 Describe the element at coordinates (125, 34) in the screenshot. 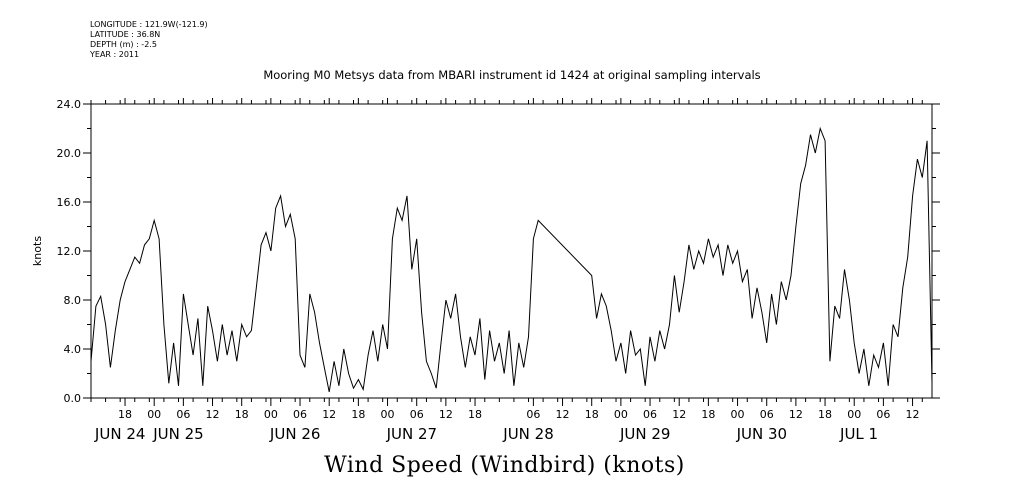

I see `latitude-text: LATITUDE : 36.8N` at that location.